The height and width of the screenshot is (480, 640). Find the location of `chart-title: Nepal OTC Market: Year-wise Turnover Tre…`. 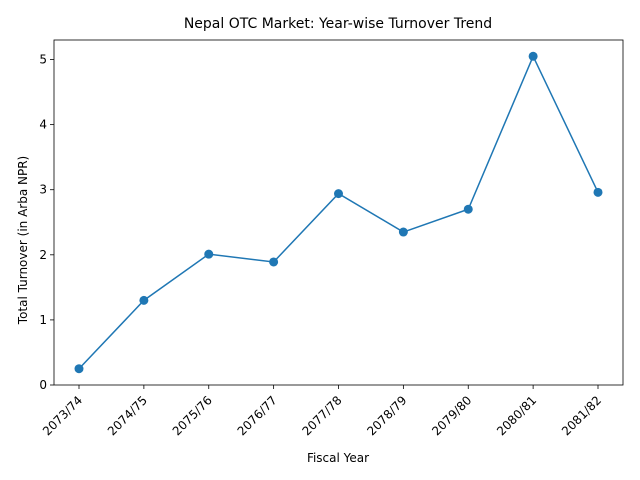

chart-title: Nepal OTC Market: Year-wise Turnover Tre… is located at coordinates (338, 24).